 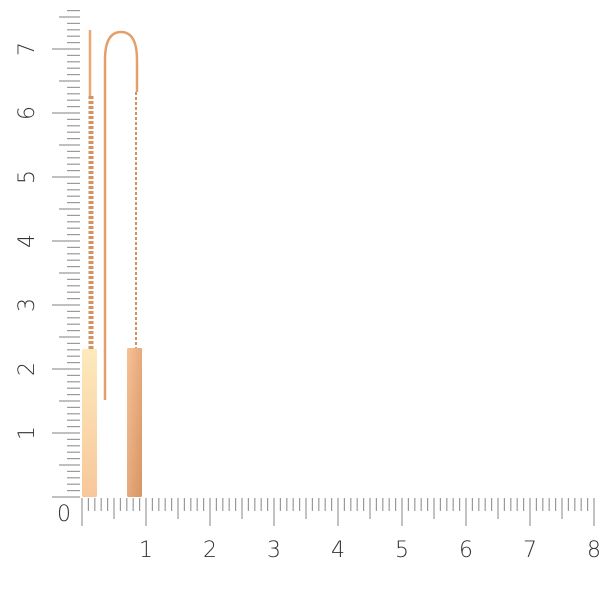 I want to click on ruler-x-label: 7, so click(x=530, y=550).